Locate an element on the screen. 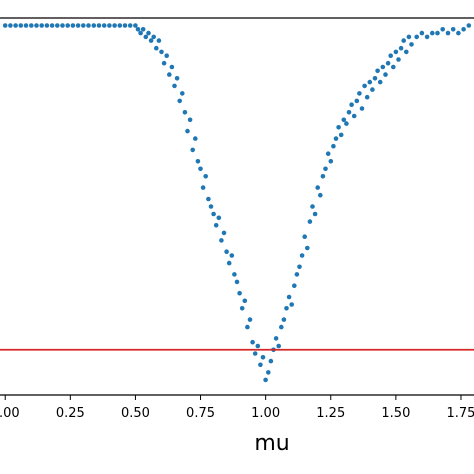 This screenshot has width=474, height=474. x-tick-label: 0.00 is located at coordinates (10, 413).